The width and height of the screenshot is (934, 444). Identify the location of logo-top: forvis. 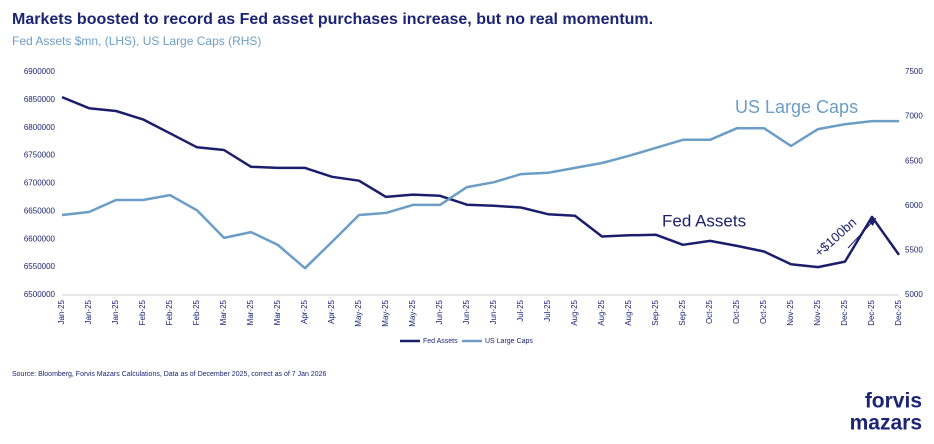
(893, 401).